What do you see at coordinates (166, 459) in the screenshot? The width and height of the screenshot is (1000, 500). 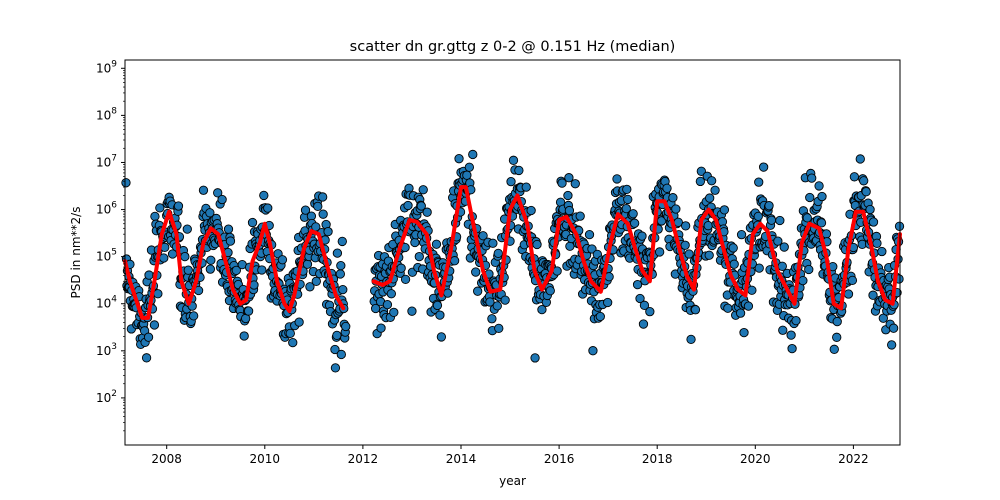 I see `x-tick-label: 2008` at bounding box center [166, 459].